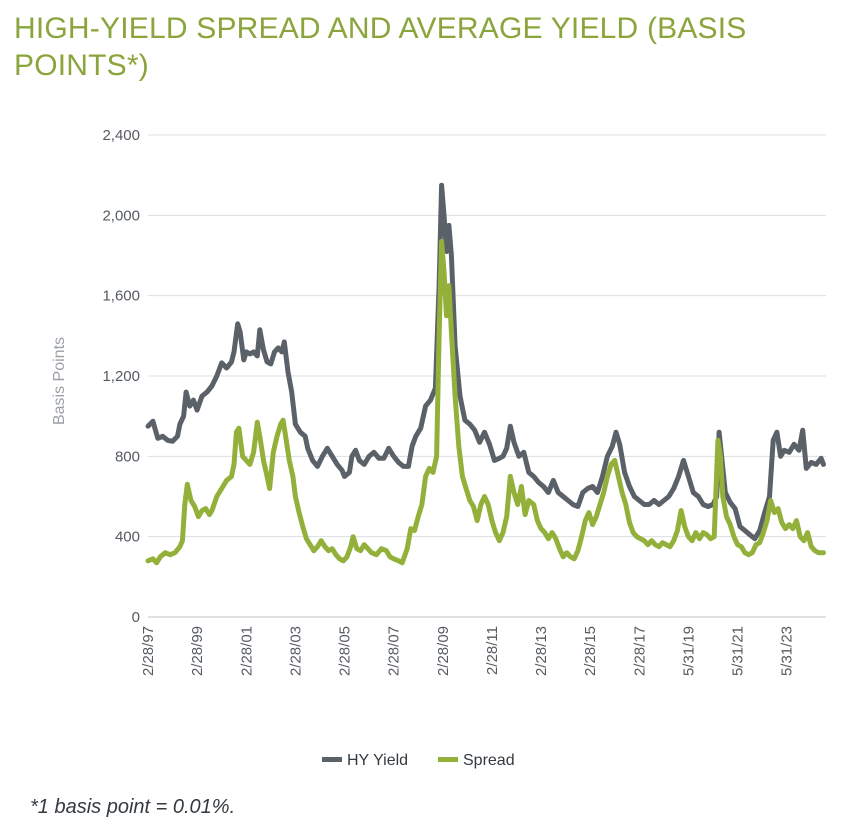 The width and height of the screenshot is (846, 825). Describe the element at coordinates (136, 617) in the screenshot. I see `y-tick-label: 0` at that location.